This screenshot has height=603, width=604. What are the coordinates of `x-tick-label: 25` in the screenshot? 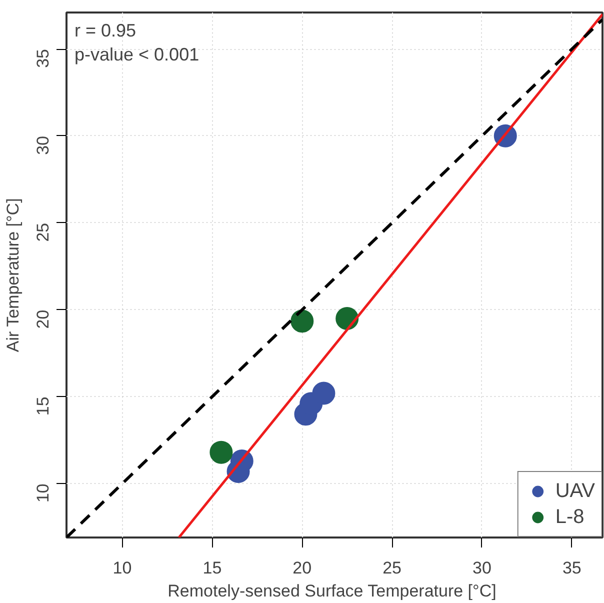 It's located at (392, 568).